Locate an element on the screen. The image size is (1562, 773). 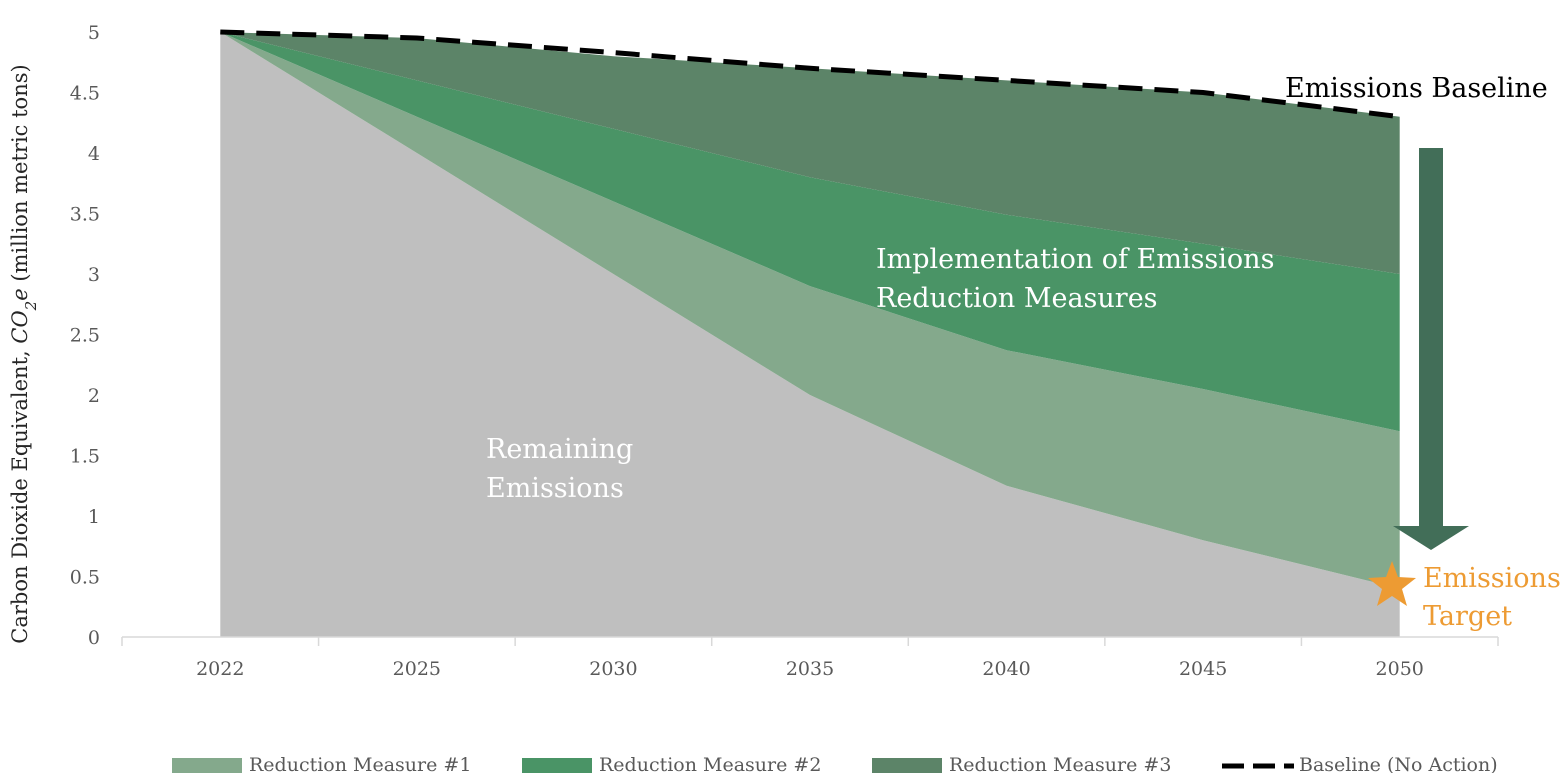
reduction-arrow is located at coordinates (1431, 349).